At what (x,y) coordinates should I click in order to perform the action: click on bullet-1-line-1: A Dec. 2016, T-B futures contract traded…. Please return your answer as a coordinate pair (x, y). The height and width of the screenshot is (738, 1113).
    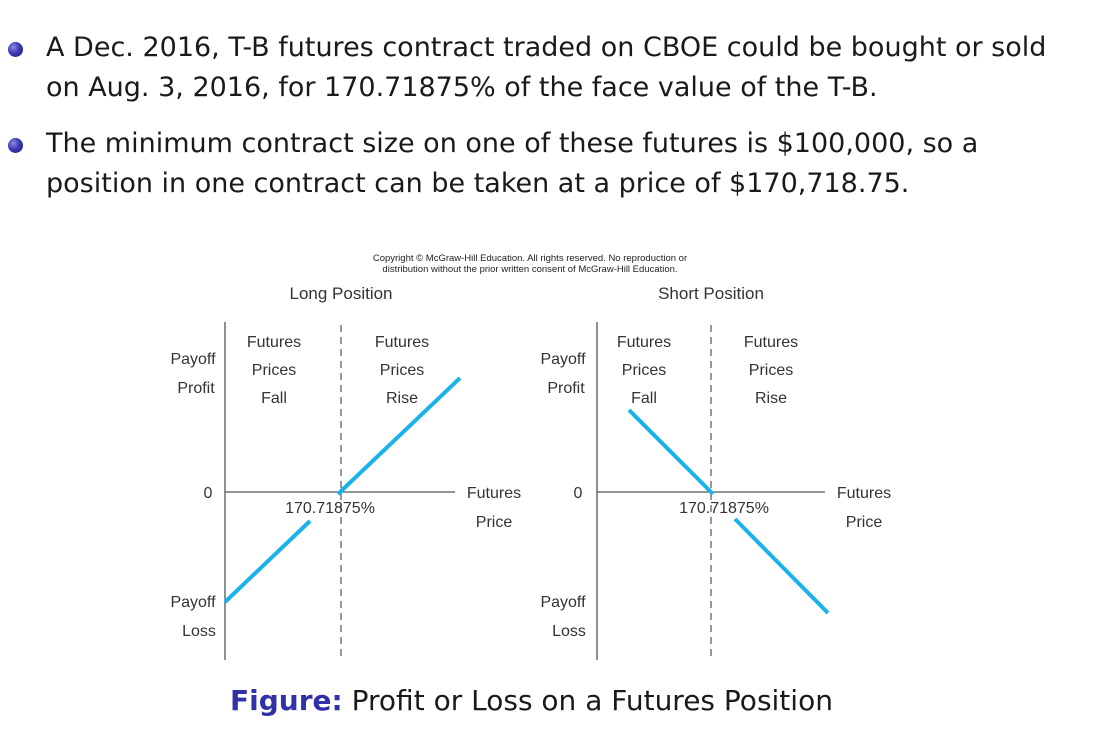
    Looking at the image, I should click on (546, 47).